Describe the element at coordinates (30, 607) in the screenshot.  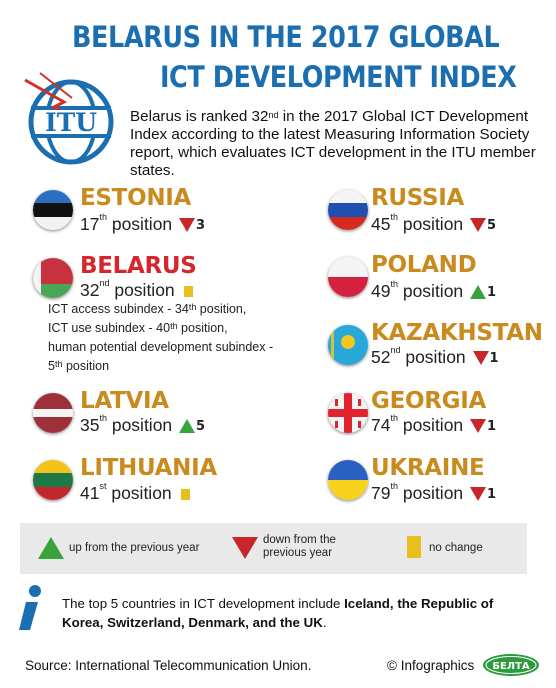
I see `info-icon` at that location.